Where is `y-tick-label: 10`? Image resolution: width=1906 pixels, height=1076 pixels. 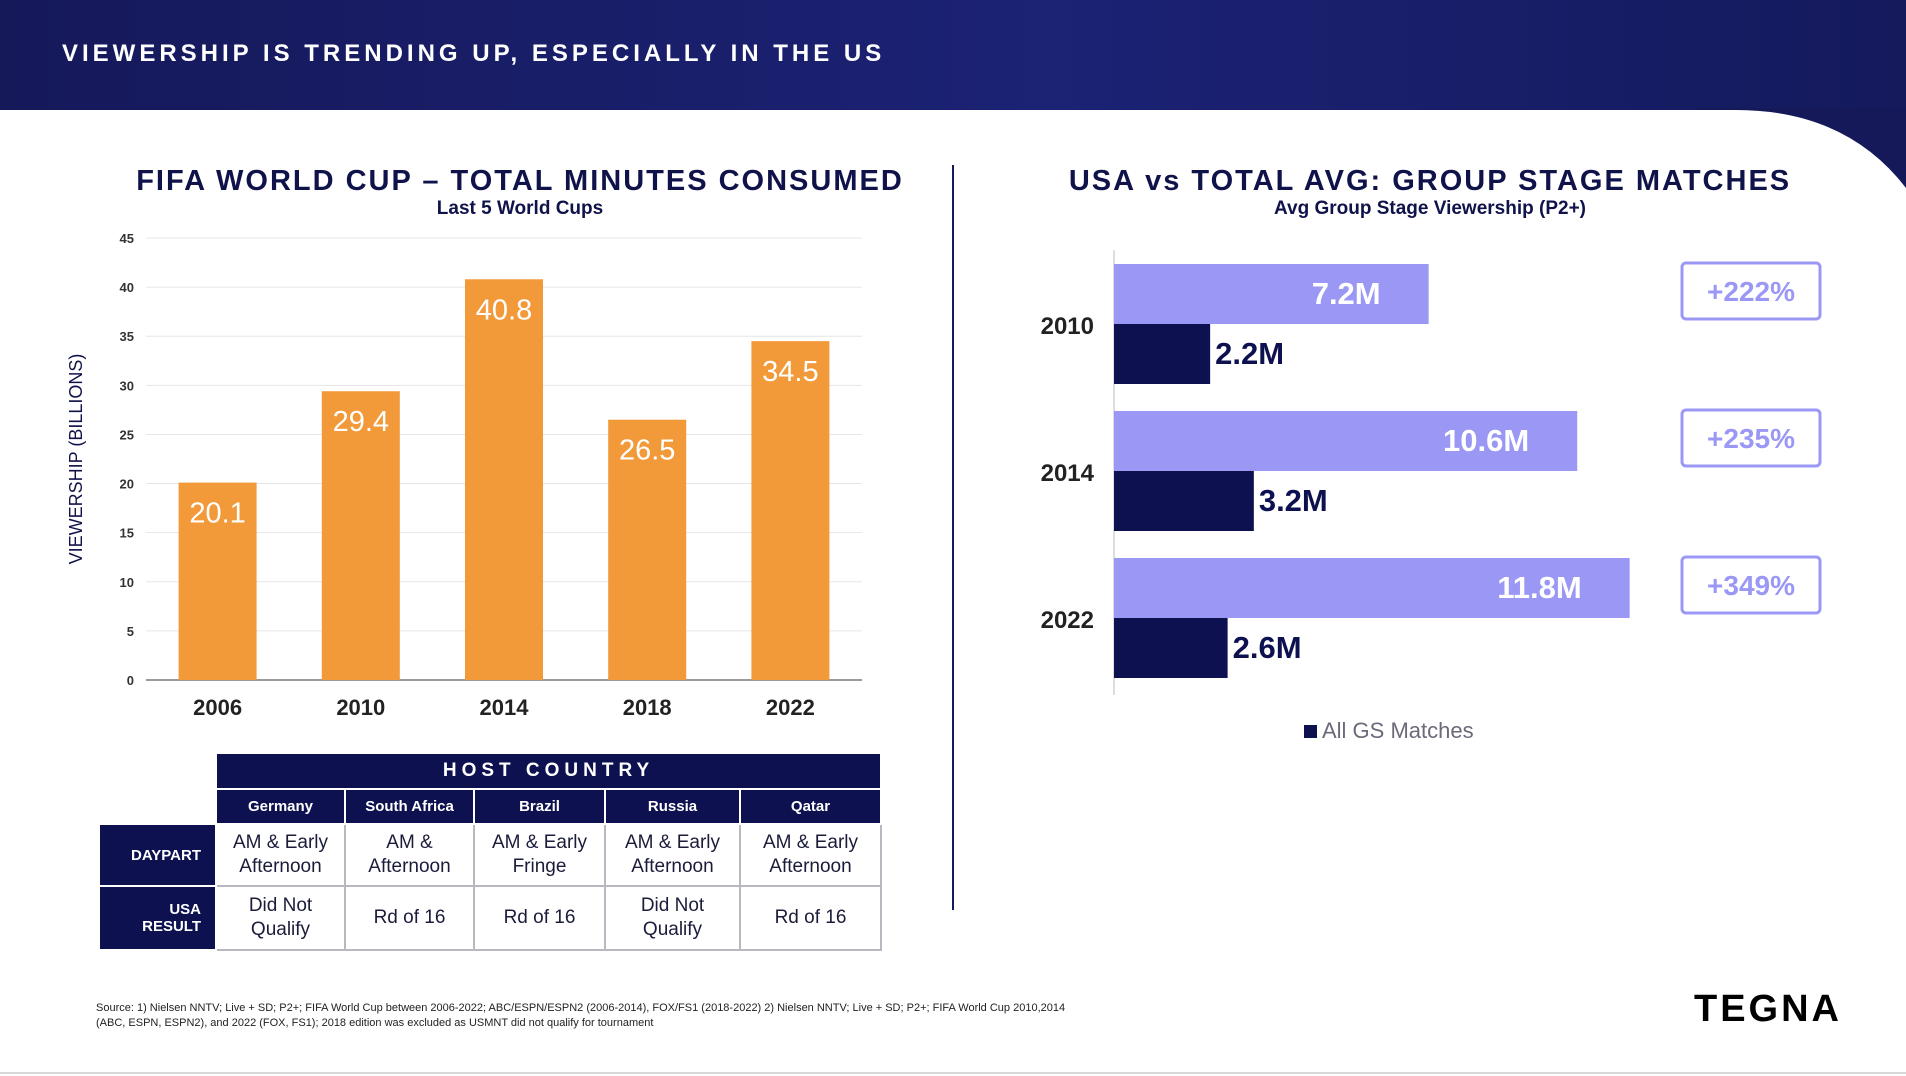
y-tick-label: 10 is located at coordinates (127, 582).